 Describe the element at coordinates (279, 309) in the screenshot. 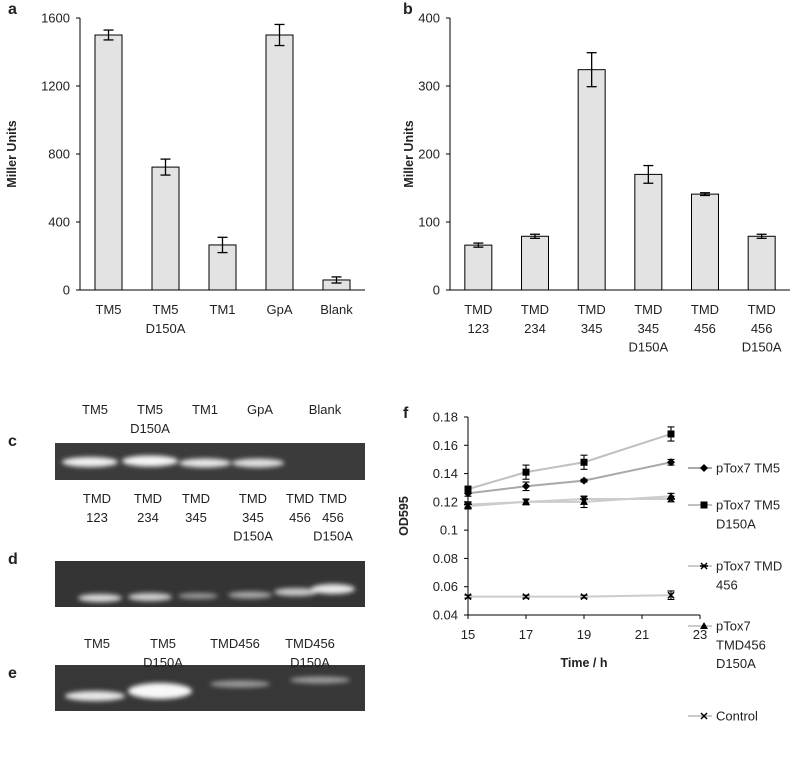

I see `x-tick-label: GpA` at that location.